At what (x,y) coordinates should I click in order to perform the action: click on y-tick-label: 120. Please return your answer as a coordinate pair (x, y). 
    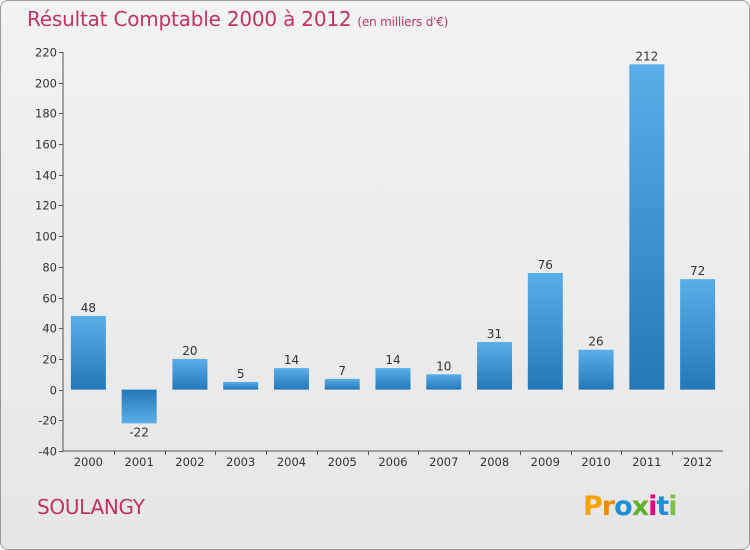
    Looking at the image, I should click on (46, 206).